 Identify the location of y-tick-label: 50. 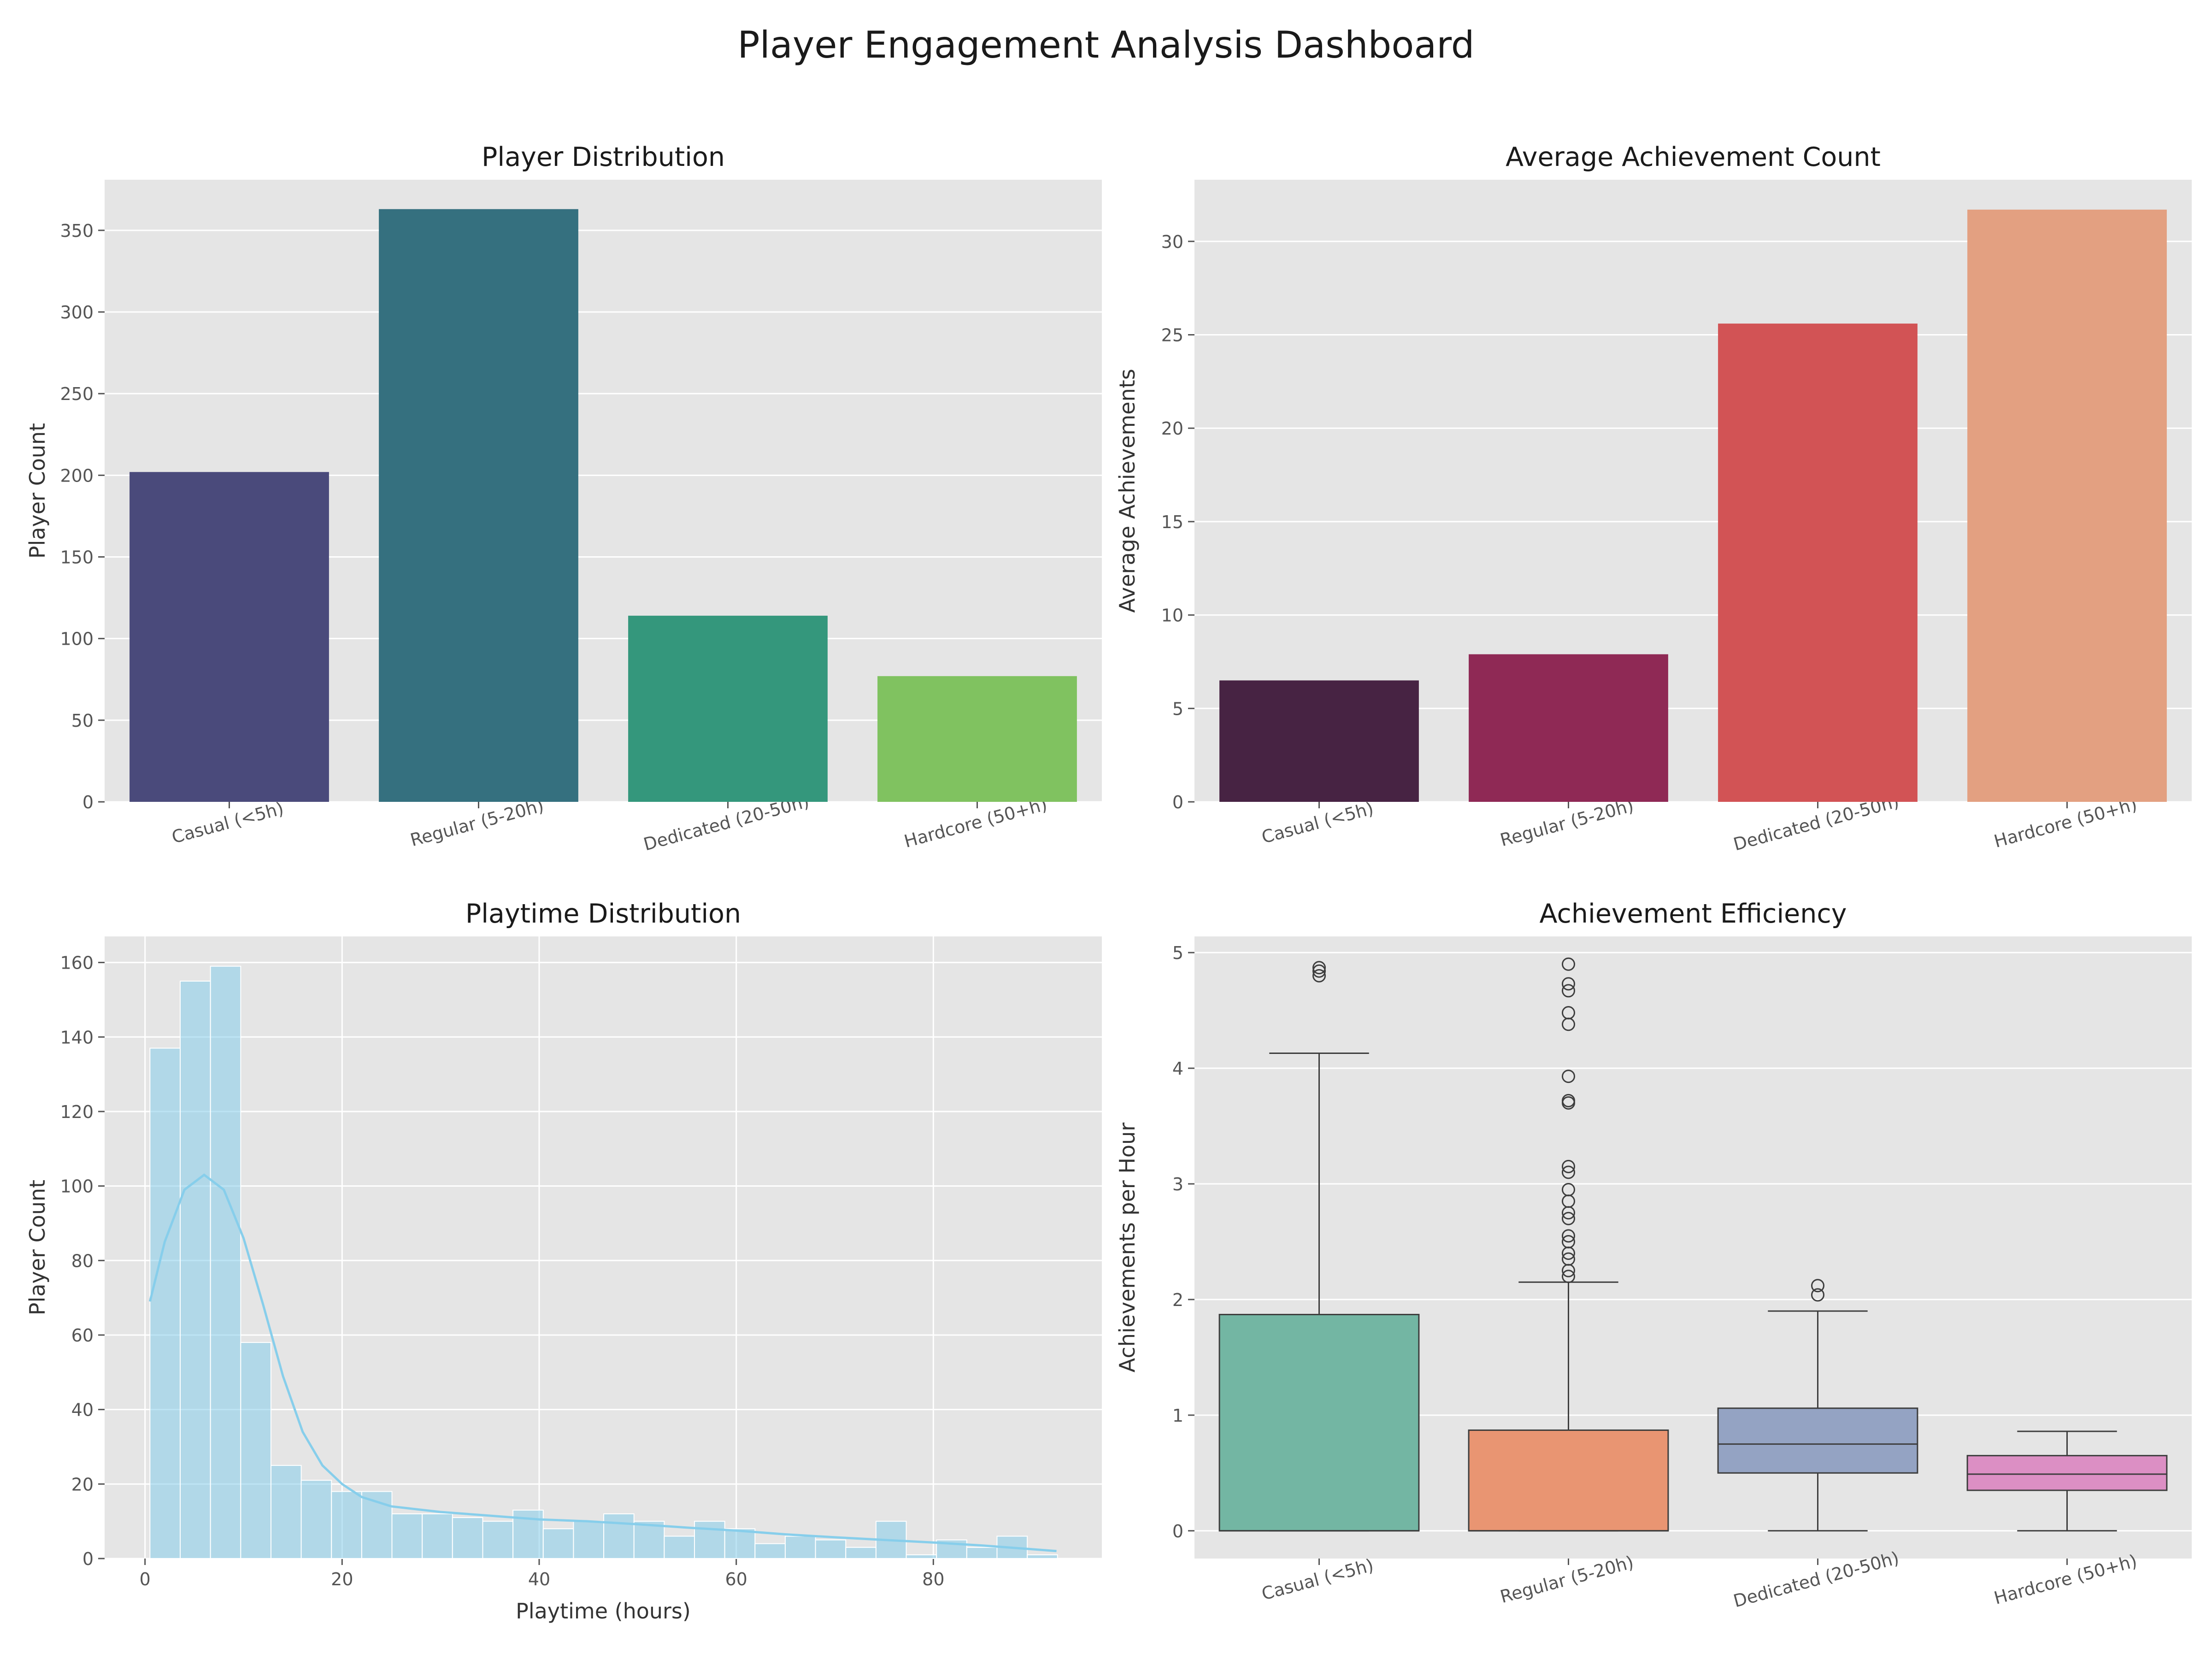
(82, 721).